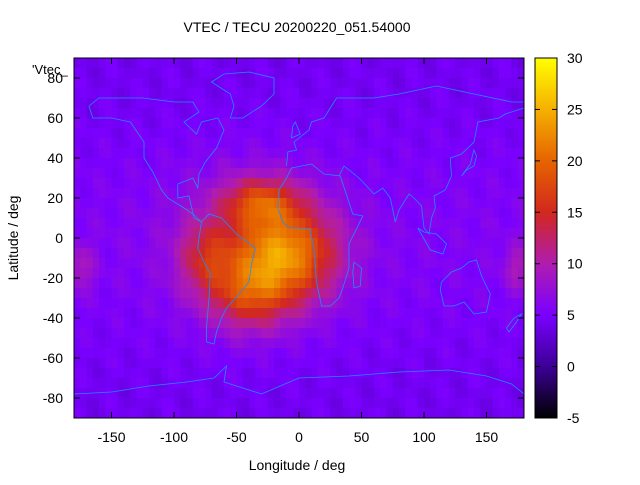 Image resolution: width=640 pixels, height=485 pixels. I want to click on x-tick-label: 100, so click(424, 437).